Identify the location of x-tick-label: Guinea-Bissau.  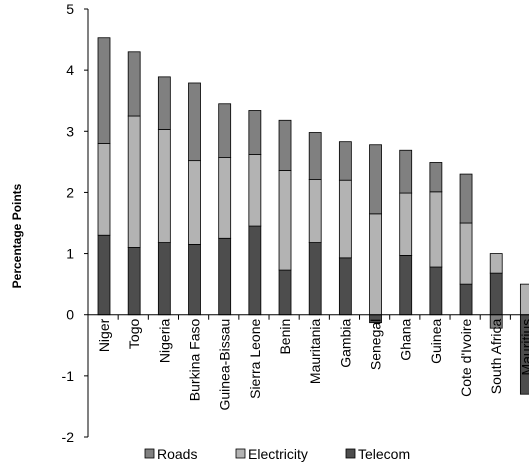
(225, 365).